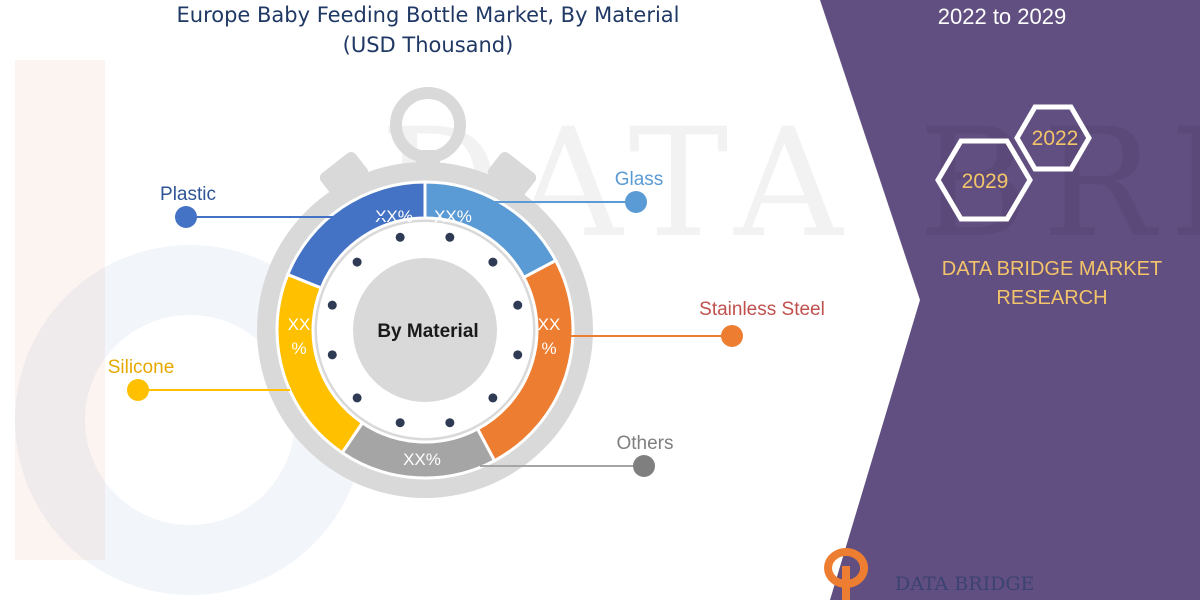  I want to click on company-name-line1: DATA BRIDGE MARKET, so click(1052, 269).